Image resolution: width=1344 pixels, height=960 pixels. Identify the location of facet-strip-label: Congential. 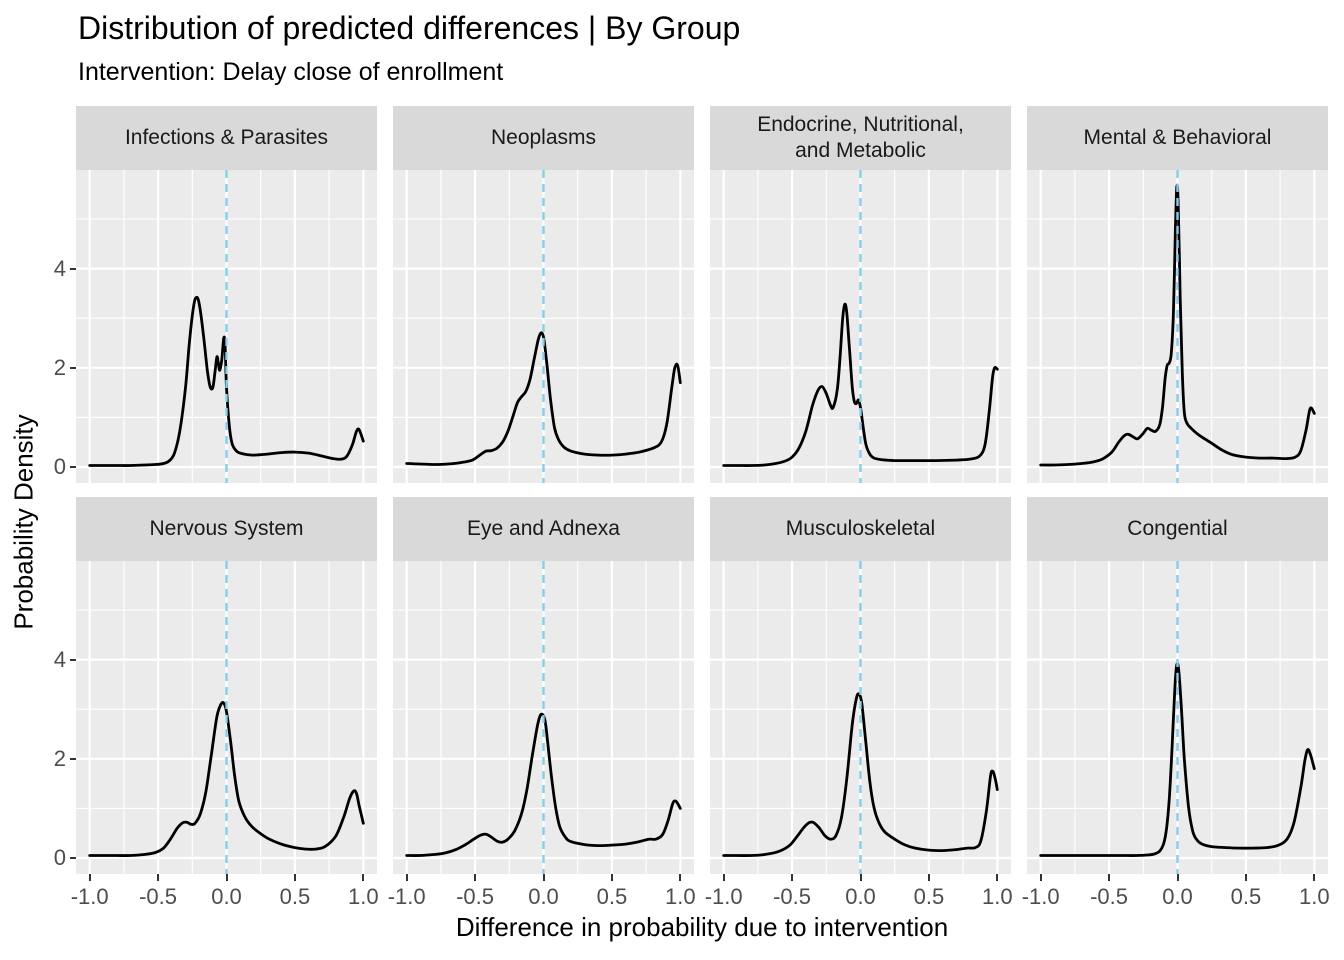
(1177, 529).